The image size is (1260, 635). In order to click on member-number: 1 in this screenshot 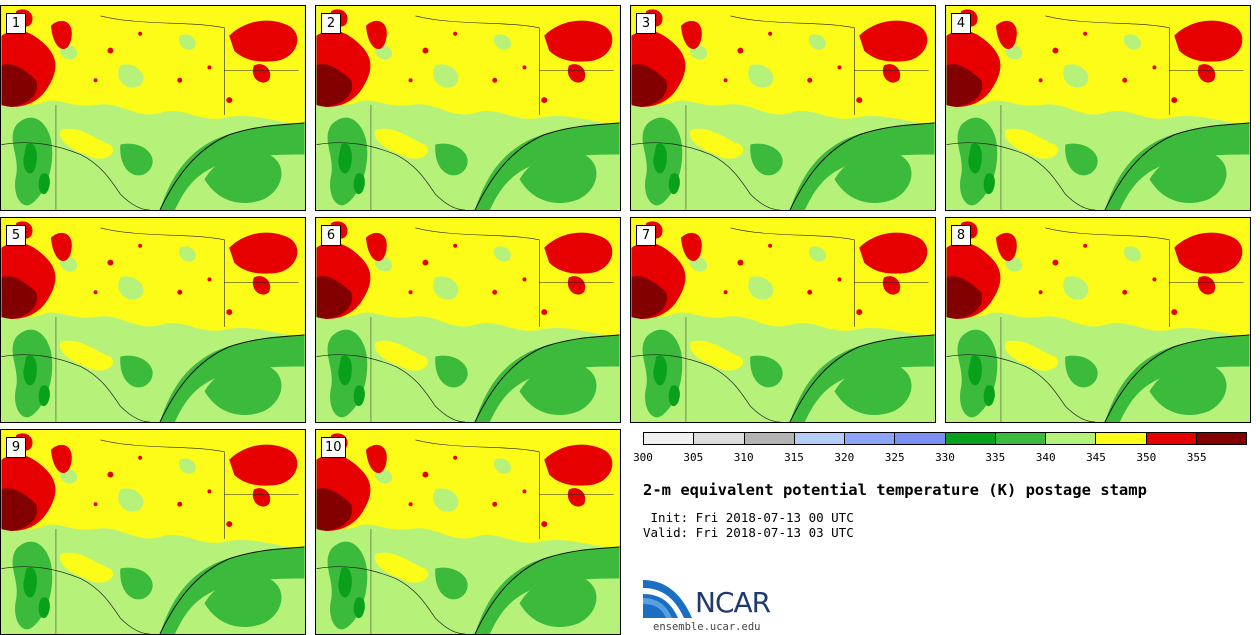, I will do `click(16, 23)`.